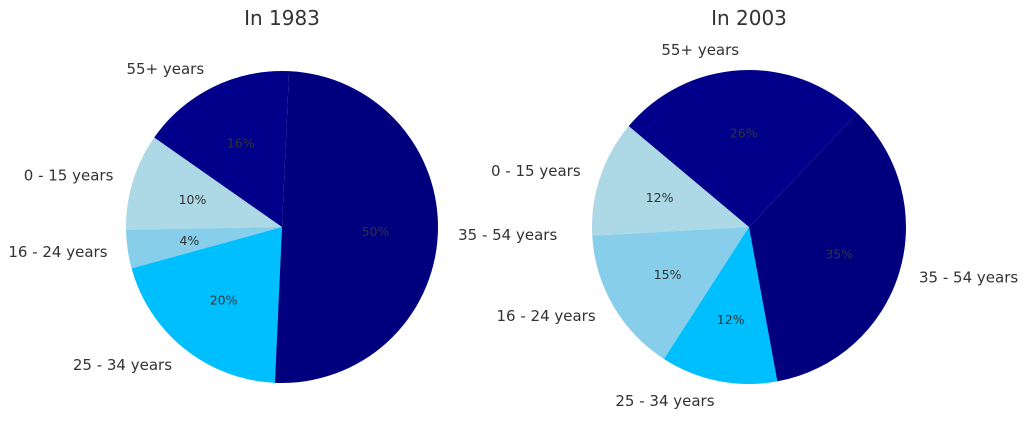  What do you see at coordinates (744, 132) in the screenshot?
I see `pct-label-2003-55-years: 26%` at bounding box center [744, 132].